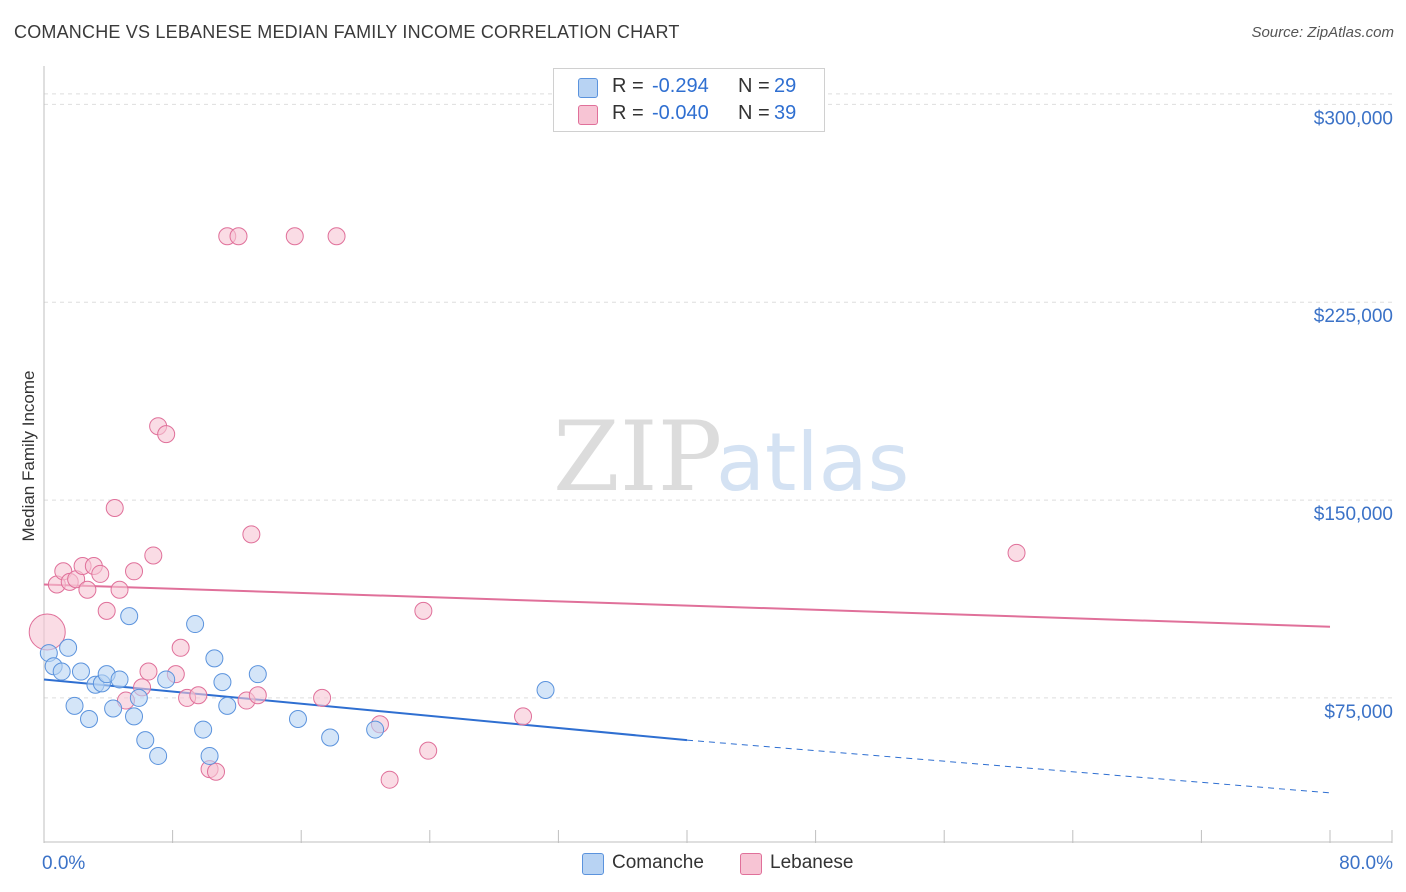  I want to click on x-tick-label: 80.0%, so click(1366, 863).